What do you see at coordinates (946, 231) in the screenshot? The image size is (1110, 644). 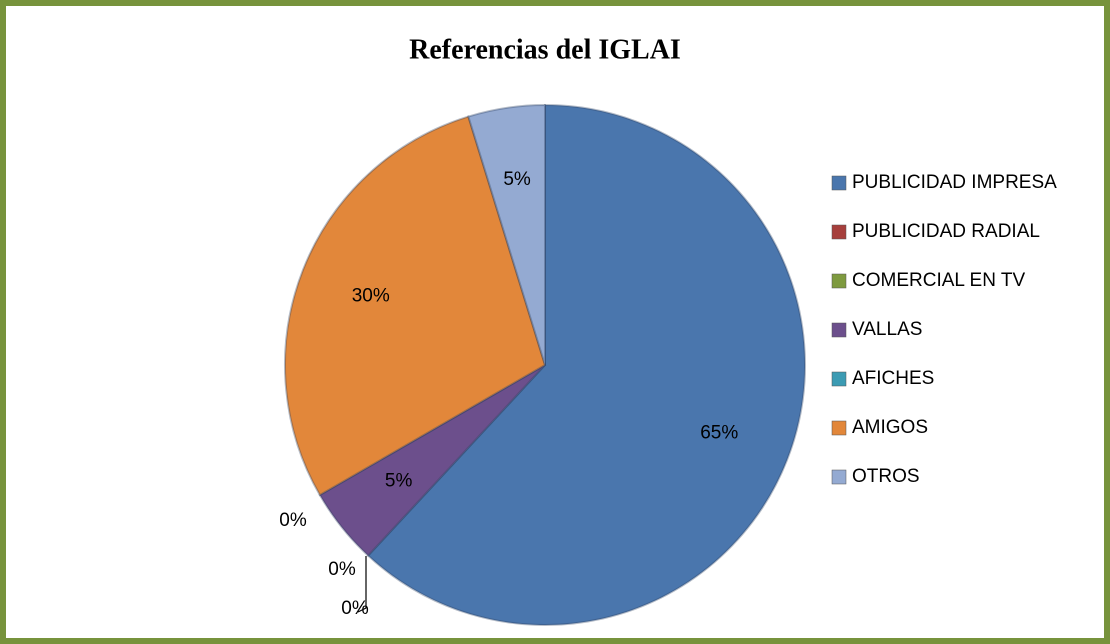 I see `legend-label: PUBLICIDAD RADIAL` at bounding box center [946, 231].